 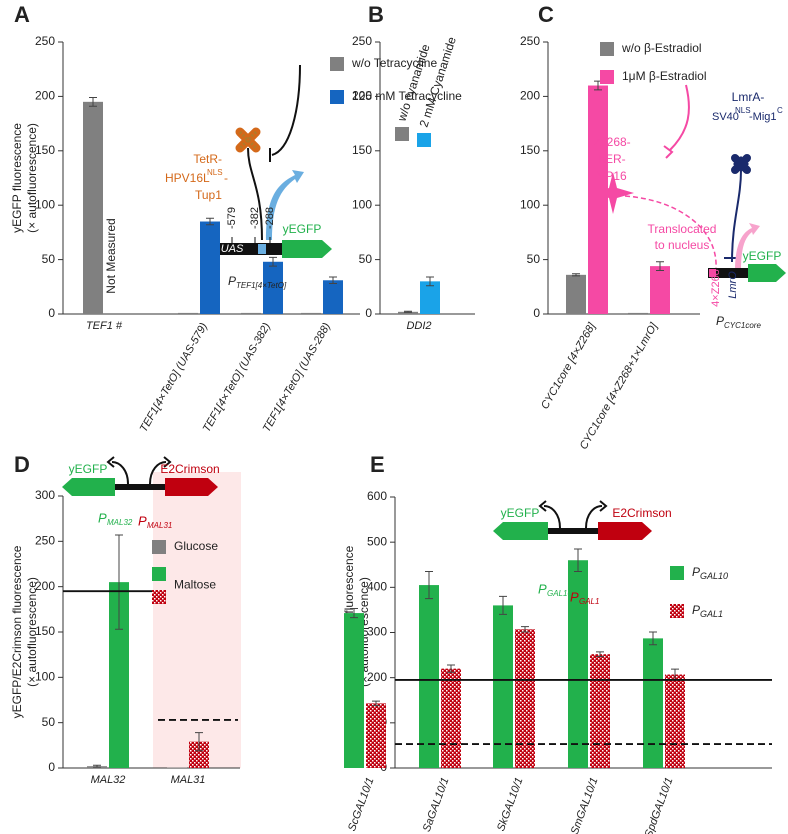 I want to click on legend-label: w/o β-Estradiol, so click(x=661, y=48).